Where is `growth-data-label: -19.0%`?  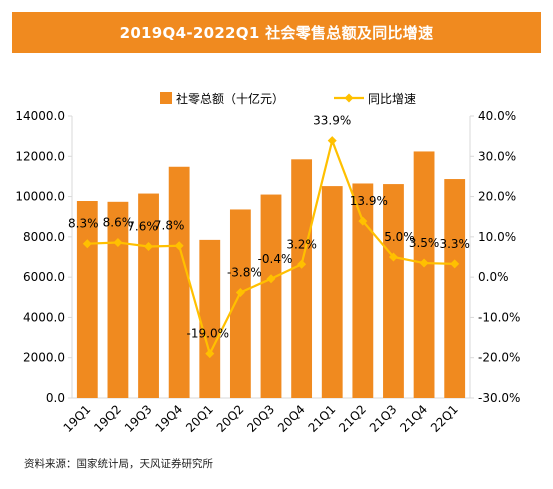 growth-data-label: -19.0% is located at coordinates (208, 334).